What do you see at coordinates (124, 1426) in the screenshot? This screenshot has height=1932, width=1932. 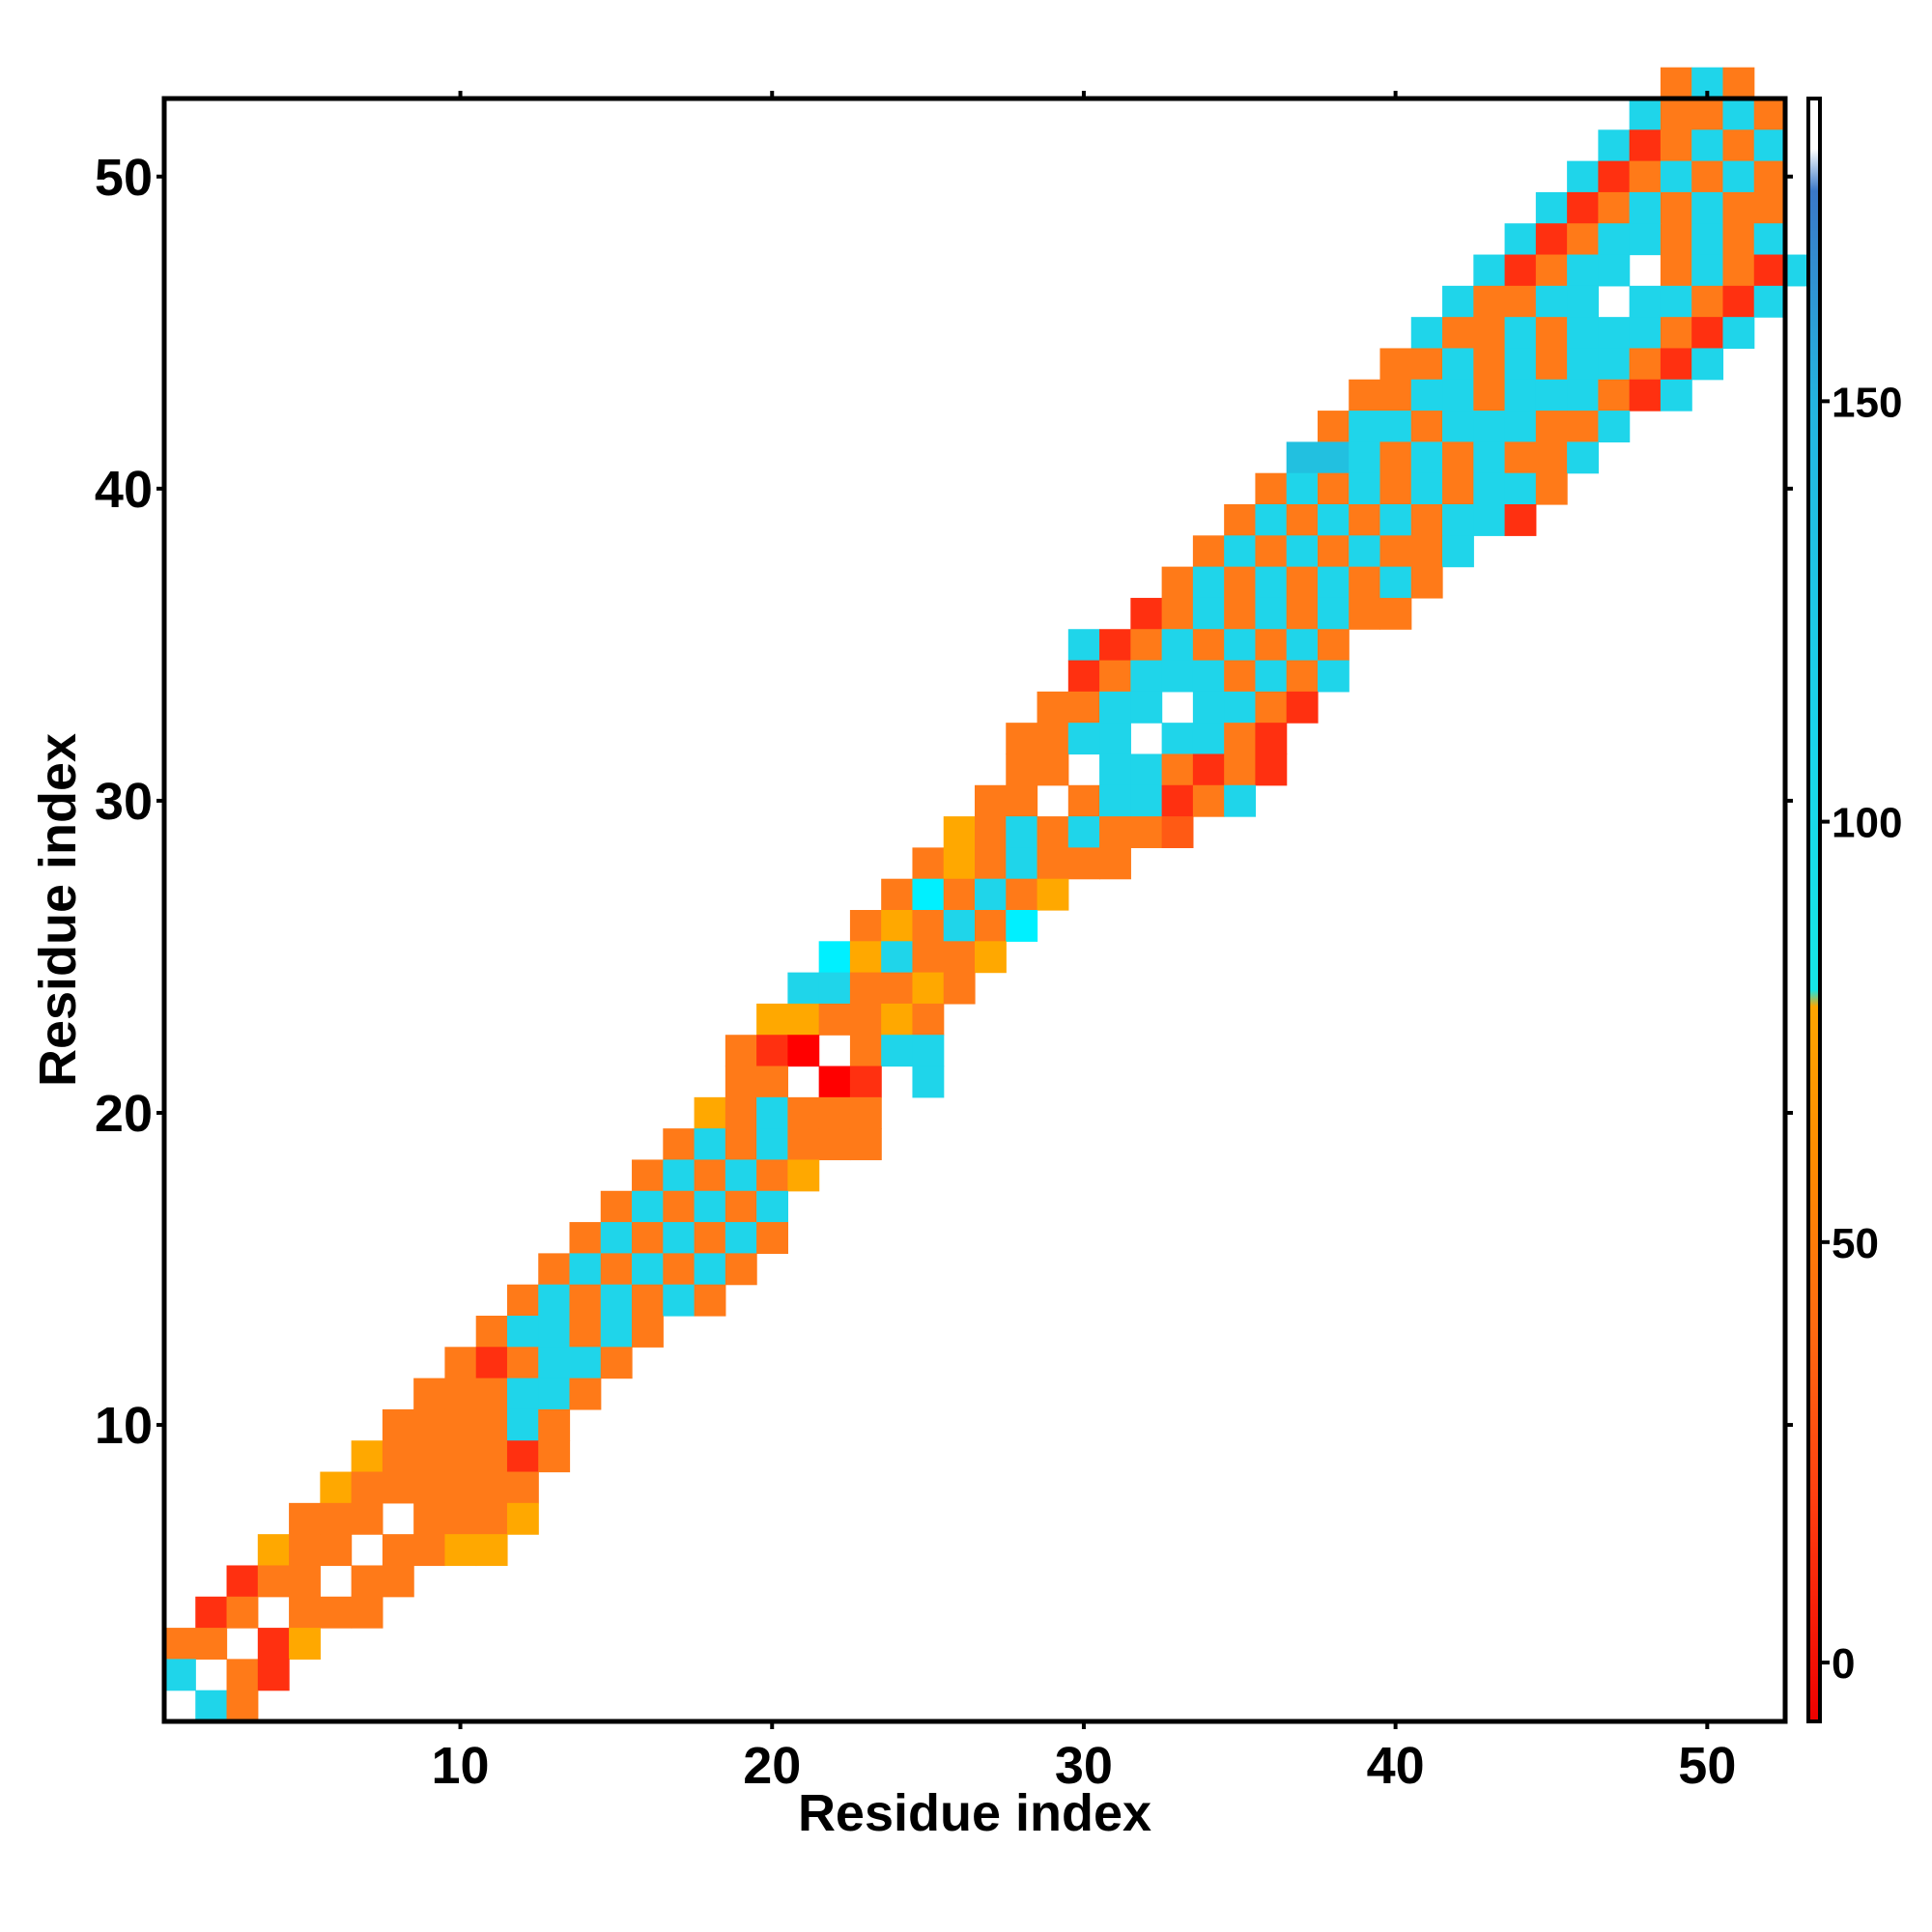 I see `y-tick-label: 10` at bounding box center [124, 1426].